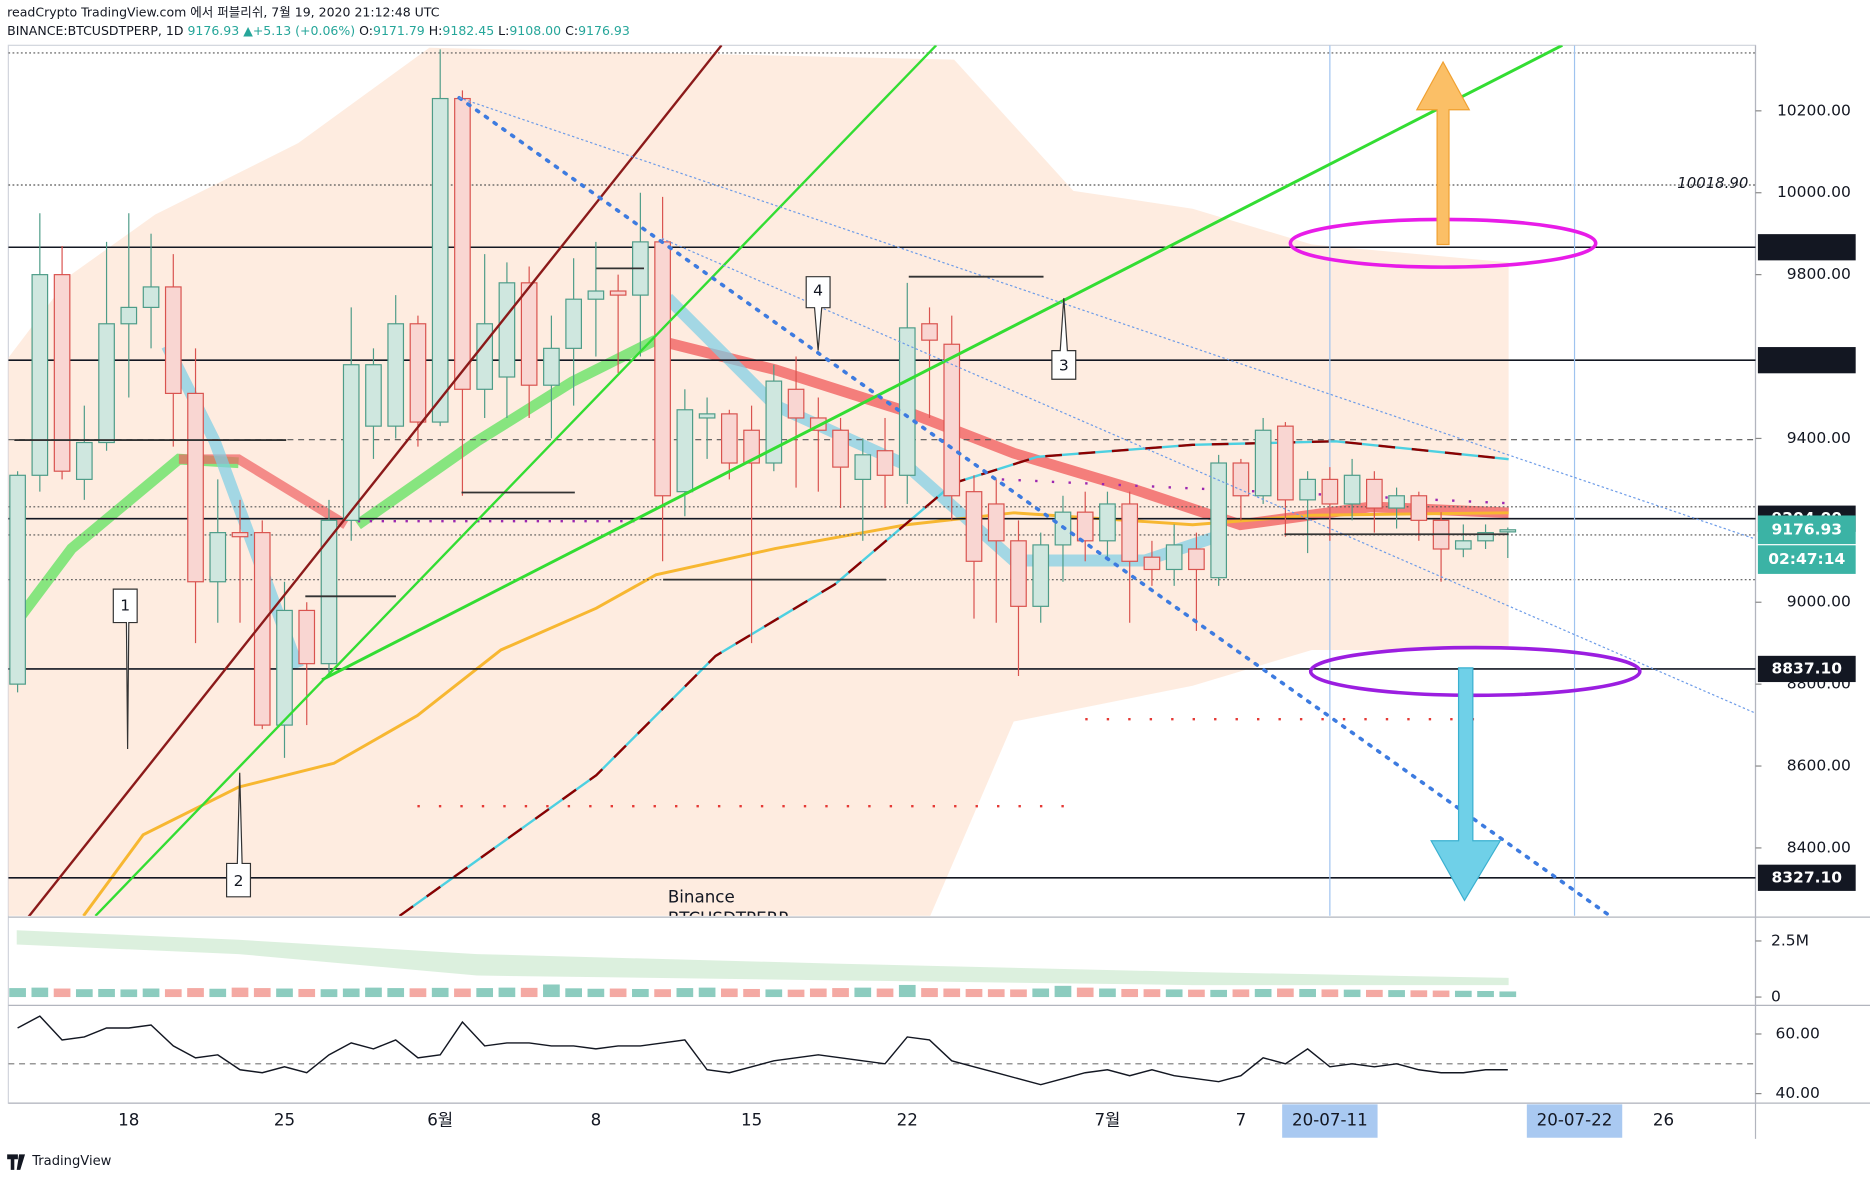 The image size is (1870, 1179). I want to click on y-tick-label: 9400.00, so click(1819, 438).